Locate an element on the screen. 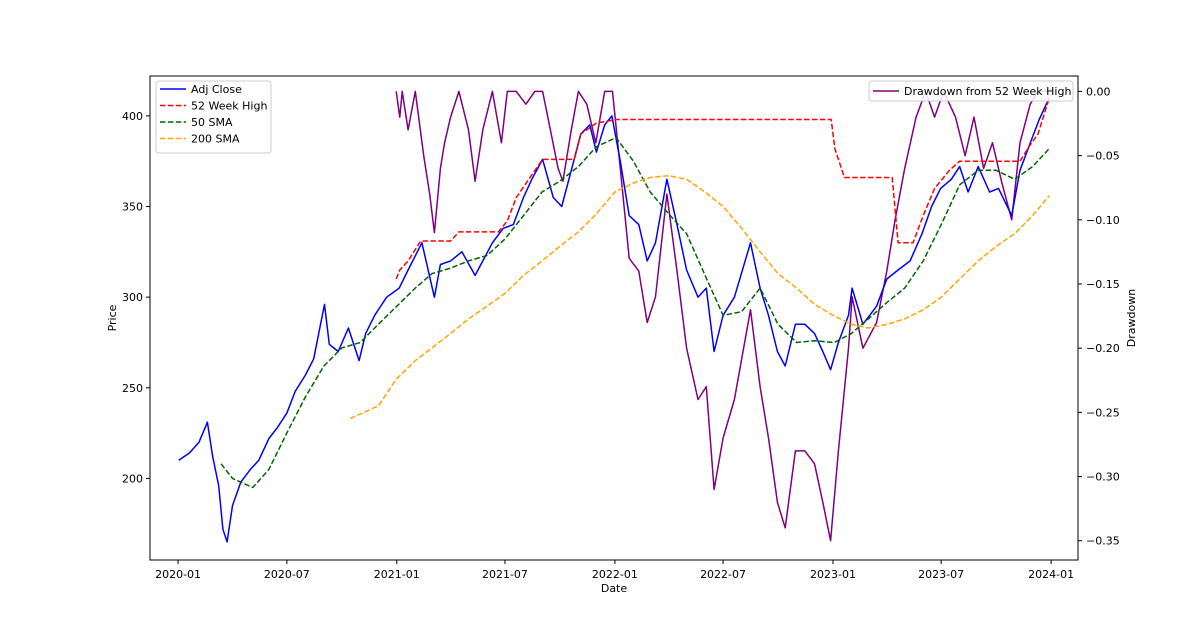  legend-left: Adj Close 52 Week High 50 SMA 200 SMA is located at coordinates (213, 117).